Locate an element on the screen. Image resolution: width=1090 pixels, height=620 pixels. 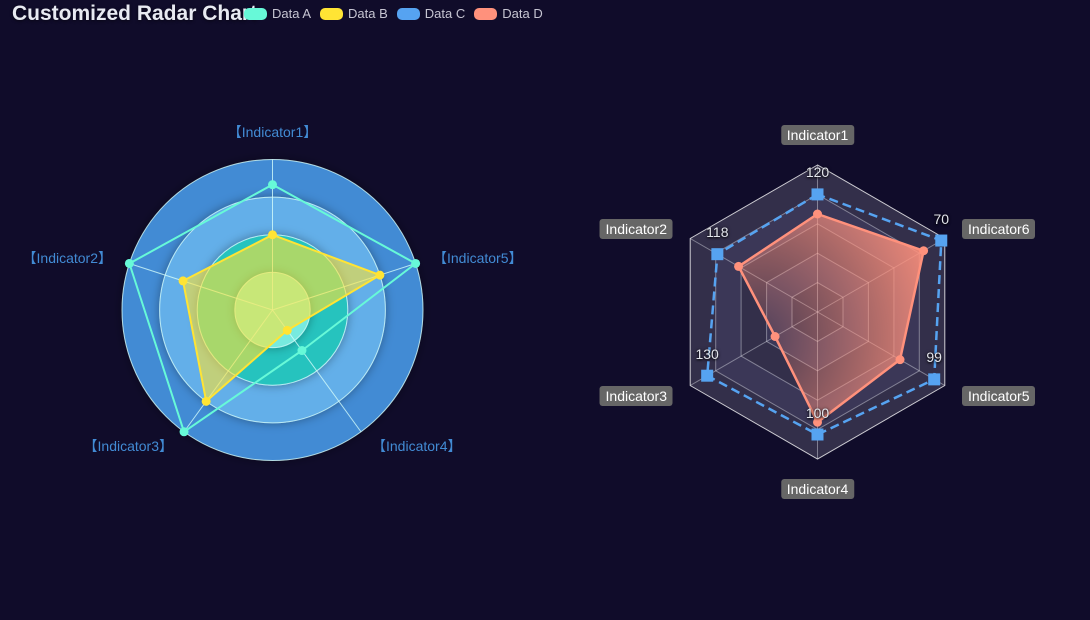
legend-label-data-c: Data C is located at coordinates (445, 13).